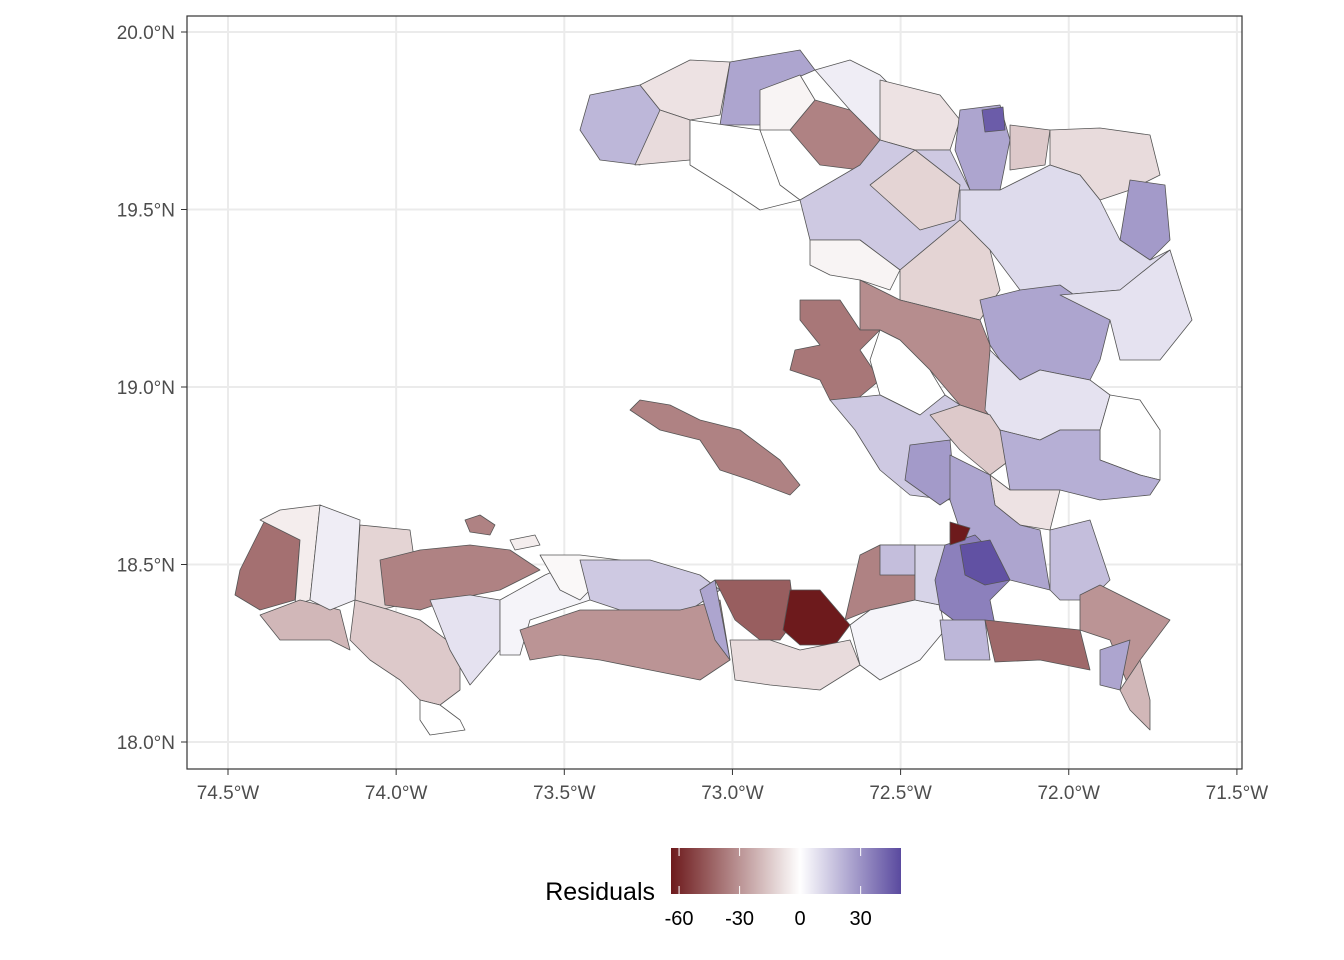 The width and height of the screenshot is (1344, 960). I want to click on legend-tick-label: -30, so click(739, 919).